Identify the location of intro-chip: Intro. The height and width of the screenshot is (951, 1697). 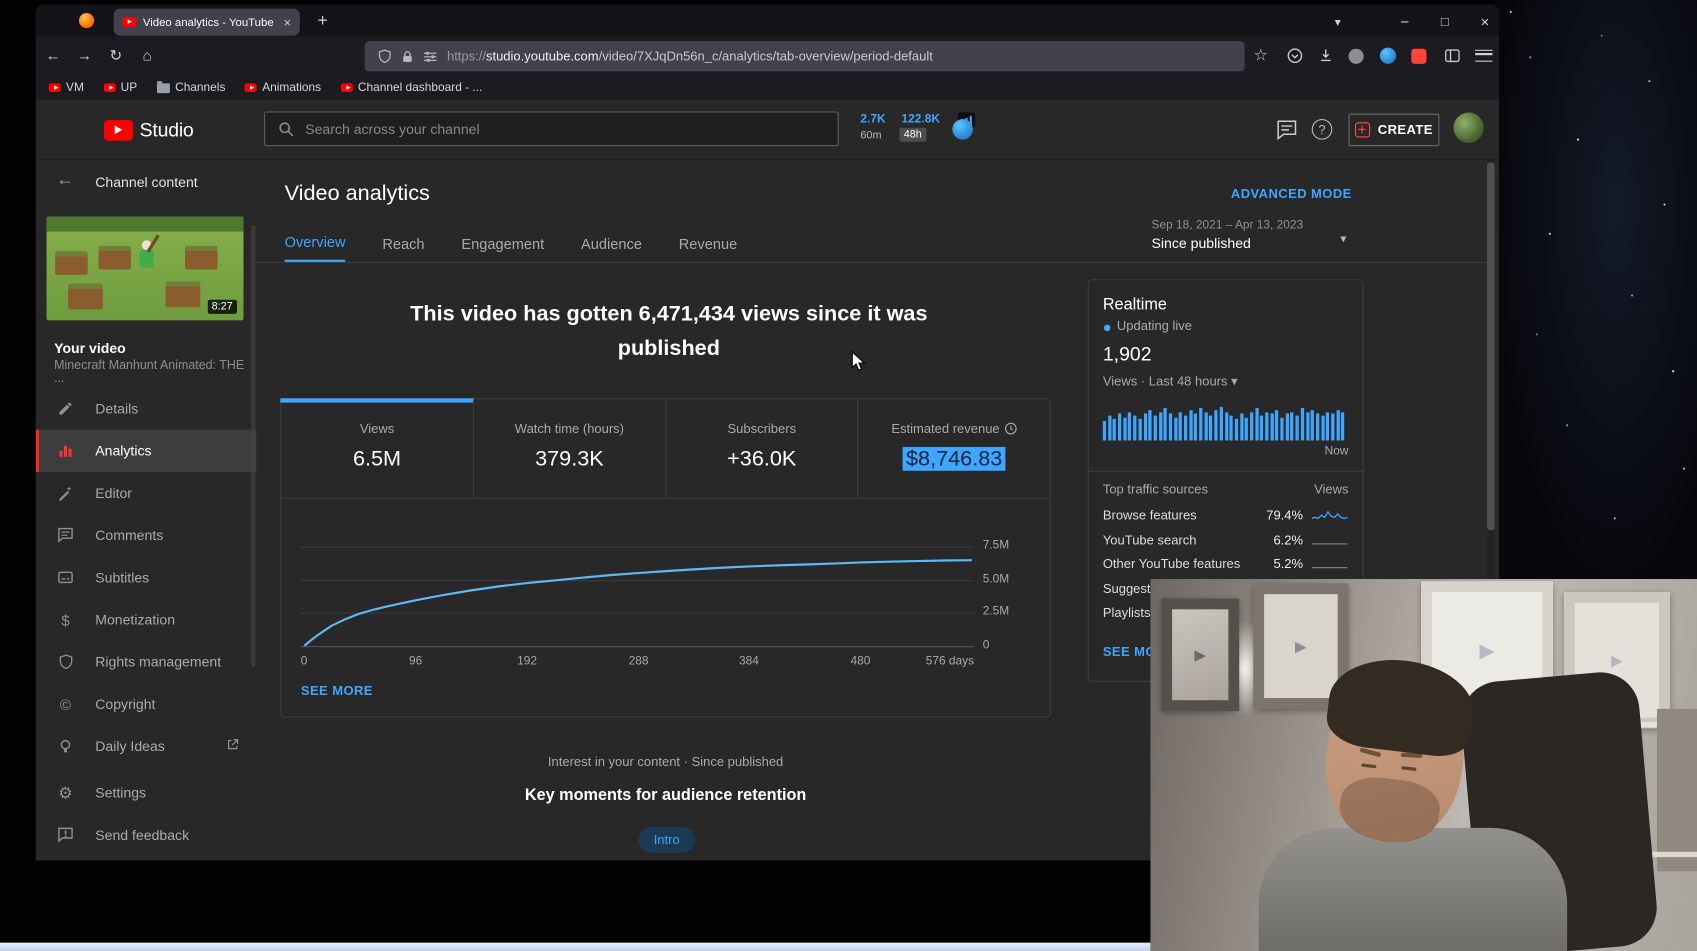
(666, 839).